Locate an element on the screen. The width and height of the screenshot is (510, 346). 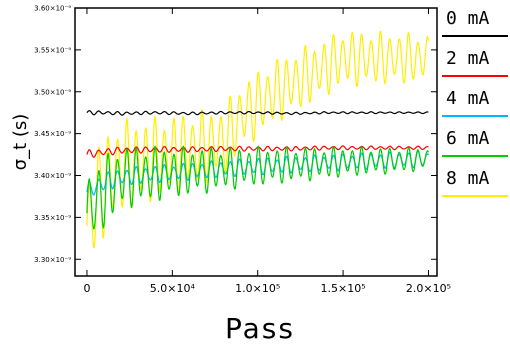
x-tick-label: 5.0×10⁴ is located at coordinates (173, 288).